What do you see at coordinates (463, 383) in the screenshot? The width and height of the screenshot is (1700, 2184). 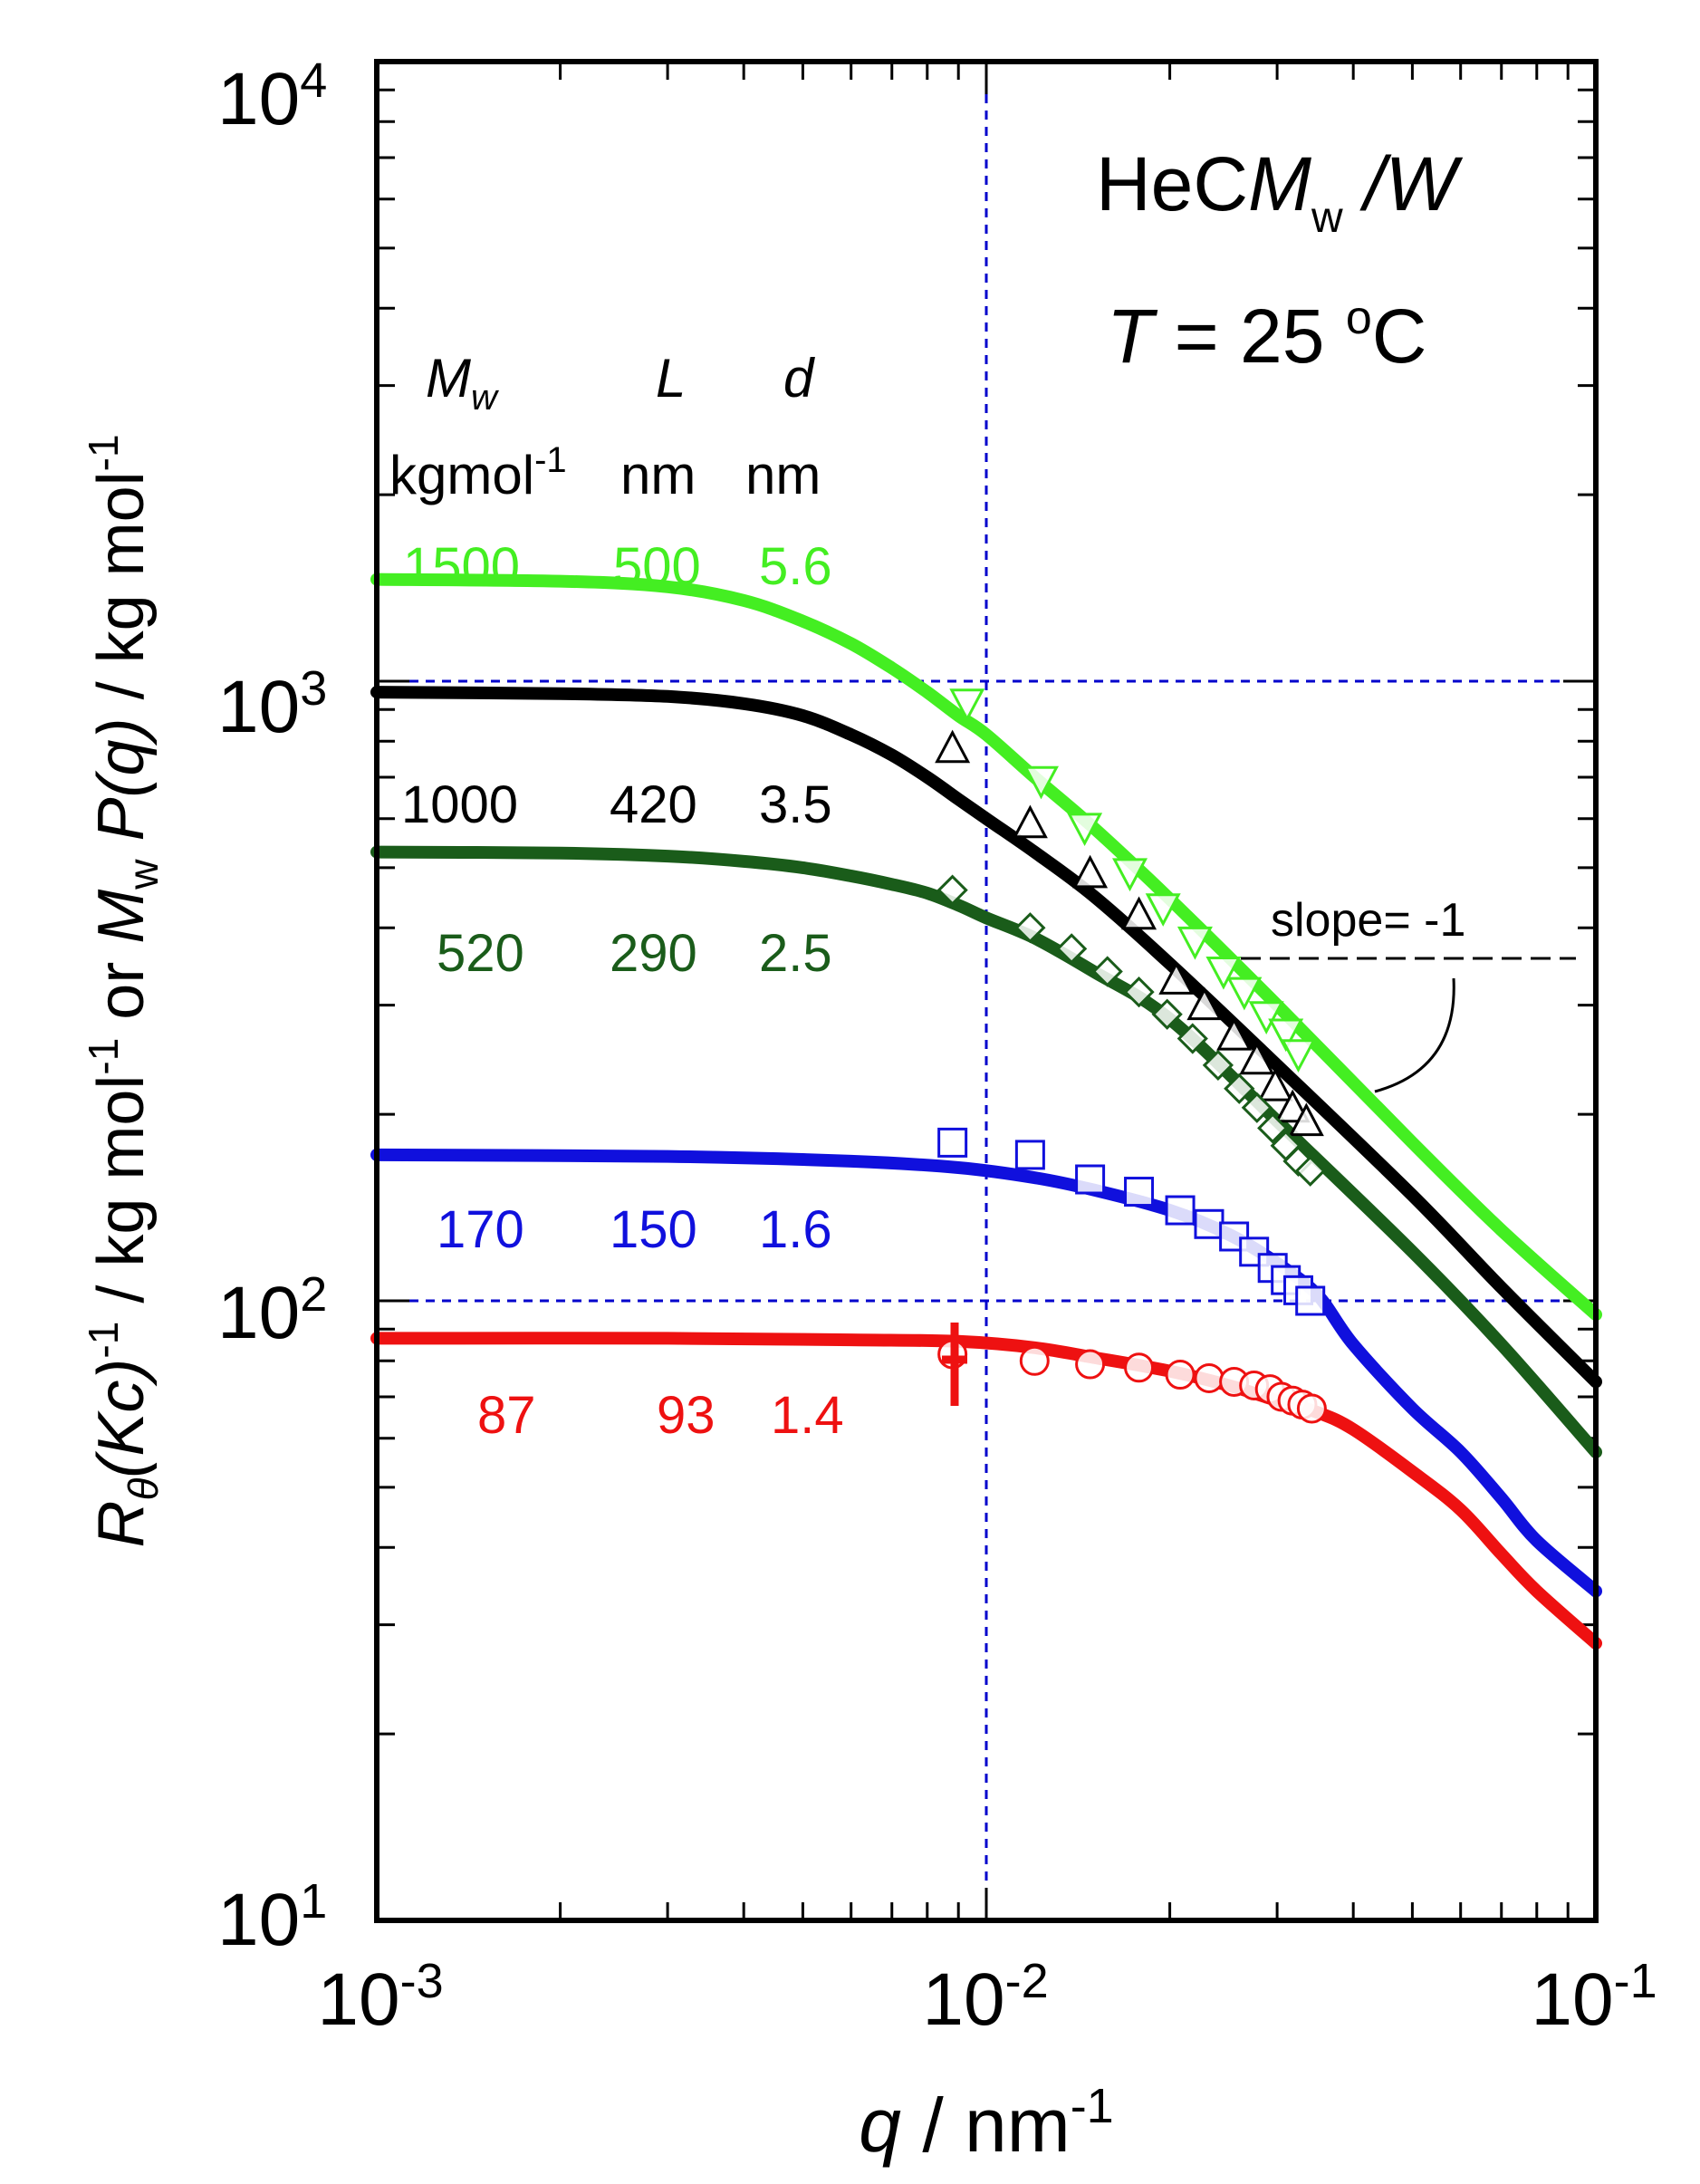 I see `header-mw: Mw` at bounding box center [463, 383].